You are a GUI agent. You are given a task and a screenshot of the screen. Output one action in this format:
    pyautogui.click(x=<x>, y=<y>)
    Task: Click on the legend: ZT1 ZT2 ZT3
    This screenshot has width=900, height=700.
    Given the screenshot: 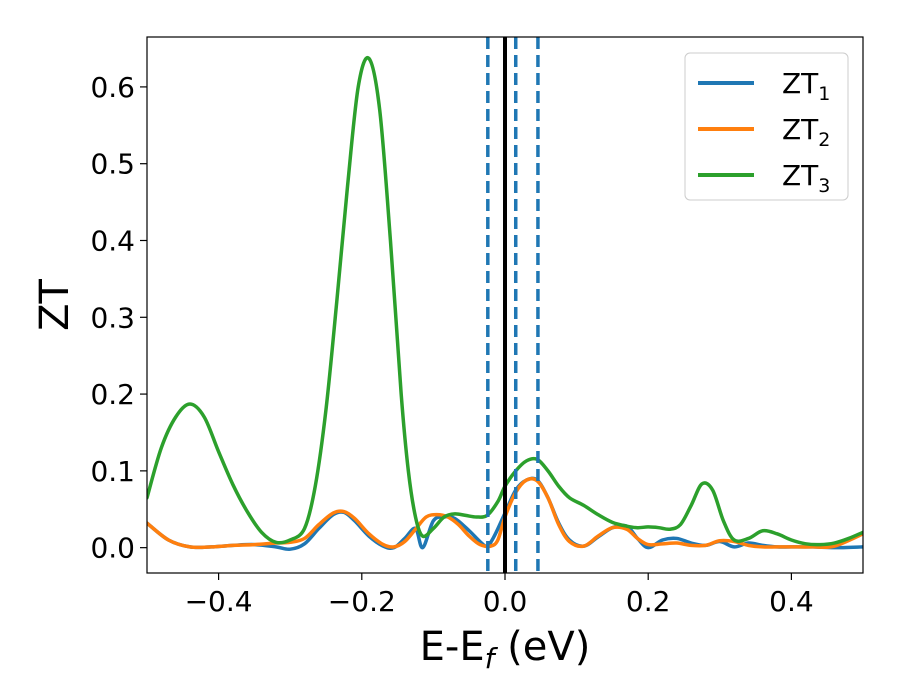 What is the action you would take?
    pyautogui.click(x=766, y=126)
    